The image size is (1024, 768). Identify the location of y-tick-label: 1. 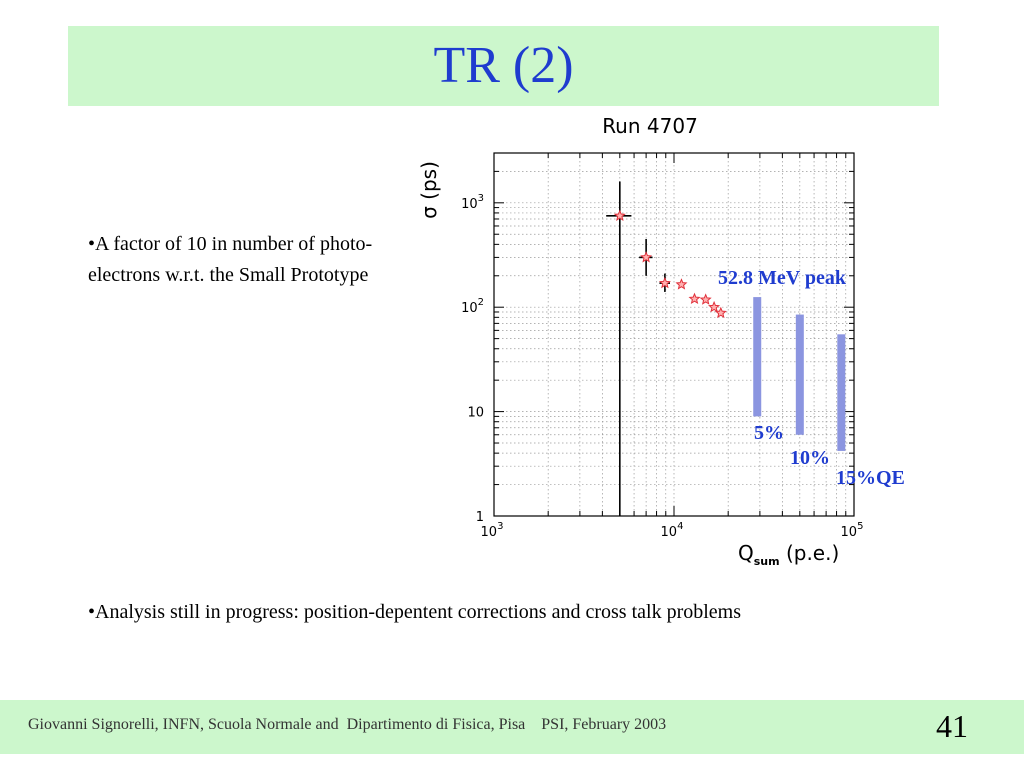
(480, 517).